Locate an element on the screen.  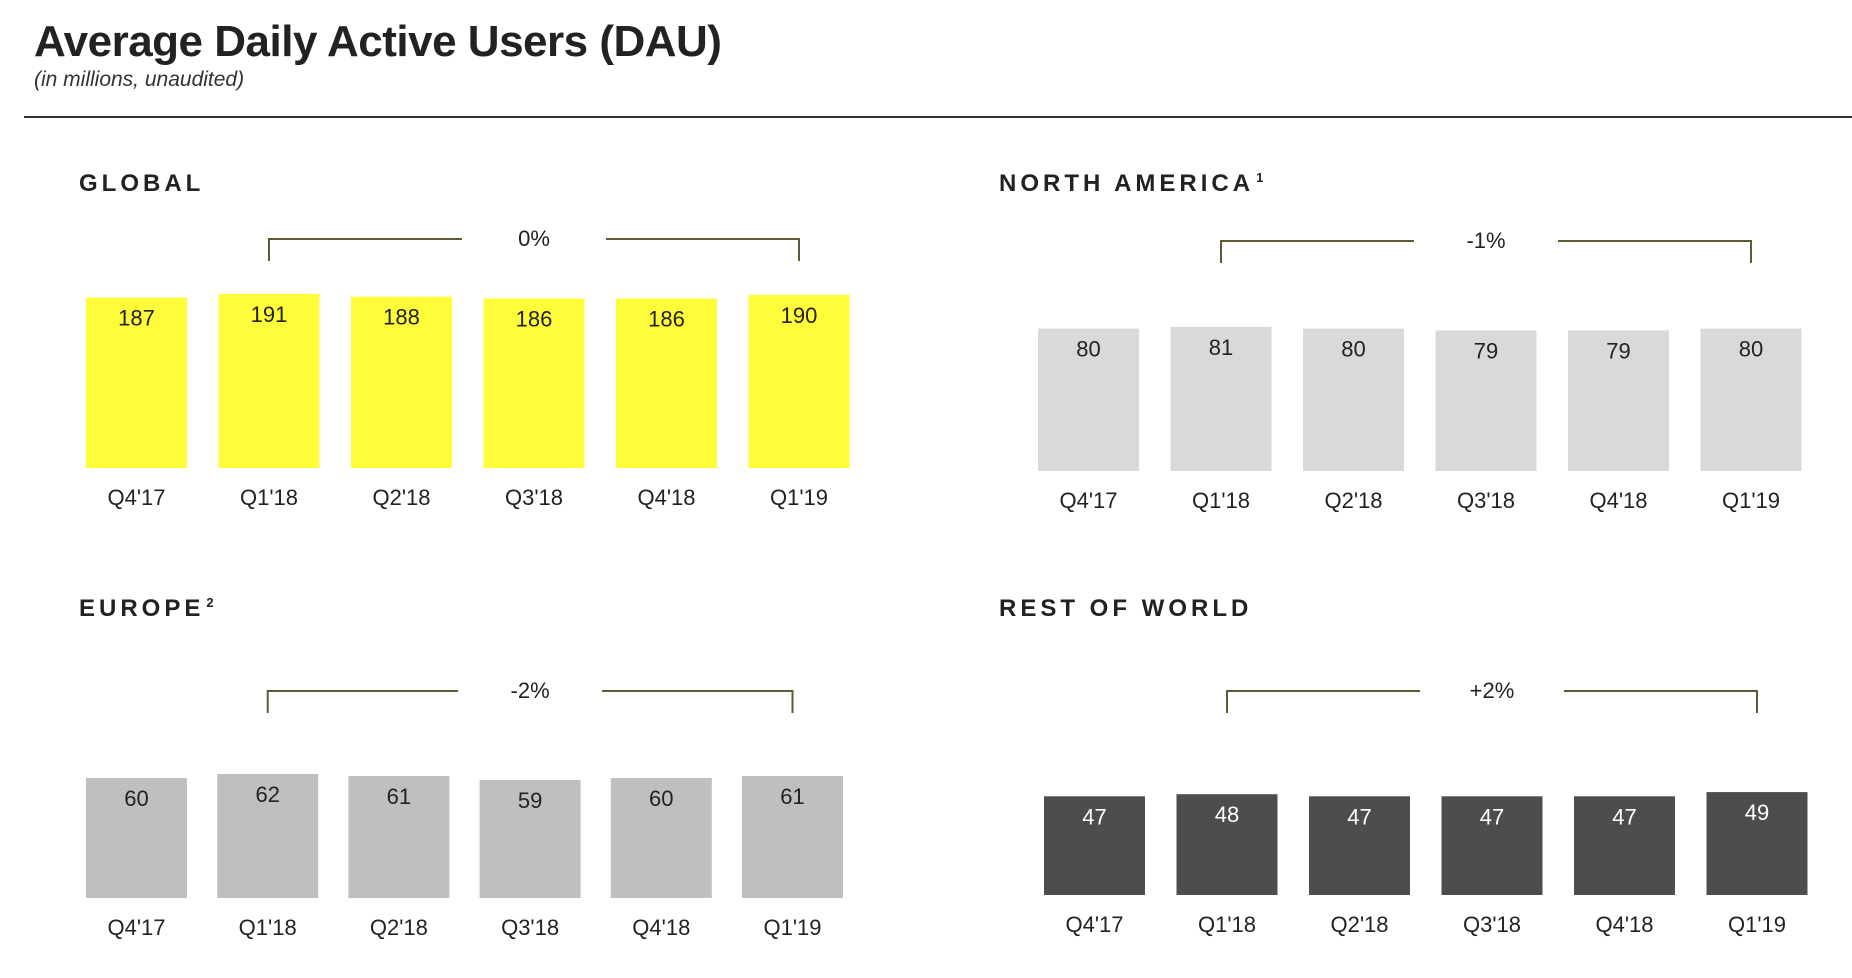
panel-footnote: 1 is located at coordinates (1260, 177).